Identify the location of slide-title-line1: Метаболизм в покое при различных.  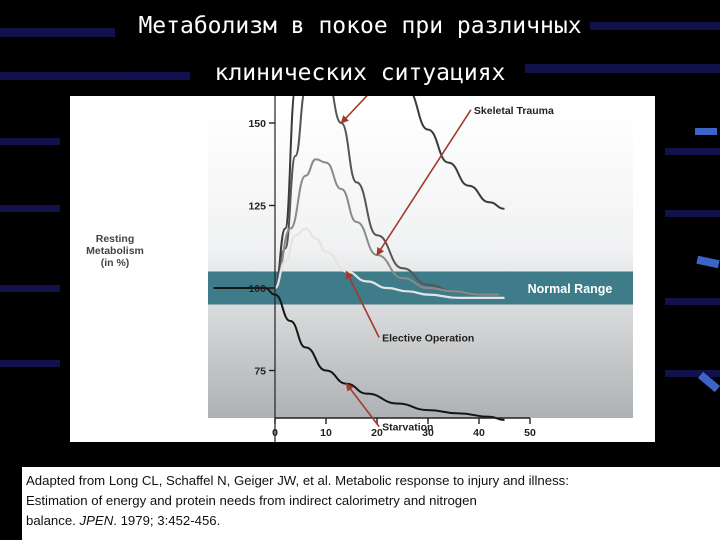
(360, 26).